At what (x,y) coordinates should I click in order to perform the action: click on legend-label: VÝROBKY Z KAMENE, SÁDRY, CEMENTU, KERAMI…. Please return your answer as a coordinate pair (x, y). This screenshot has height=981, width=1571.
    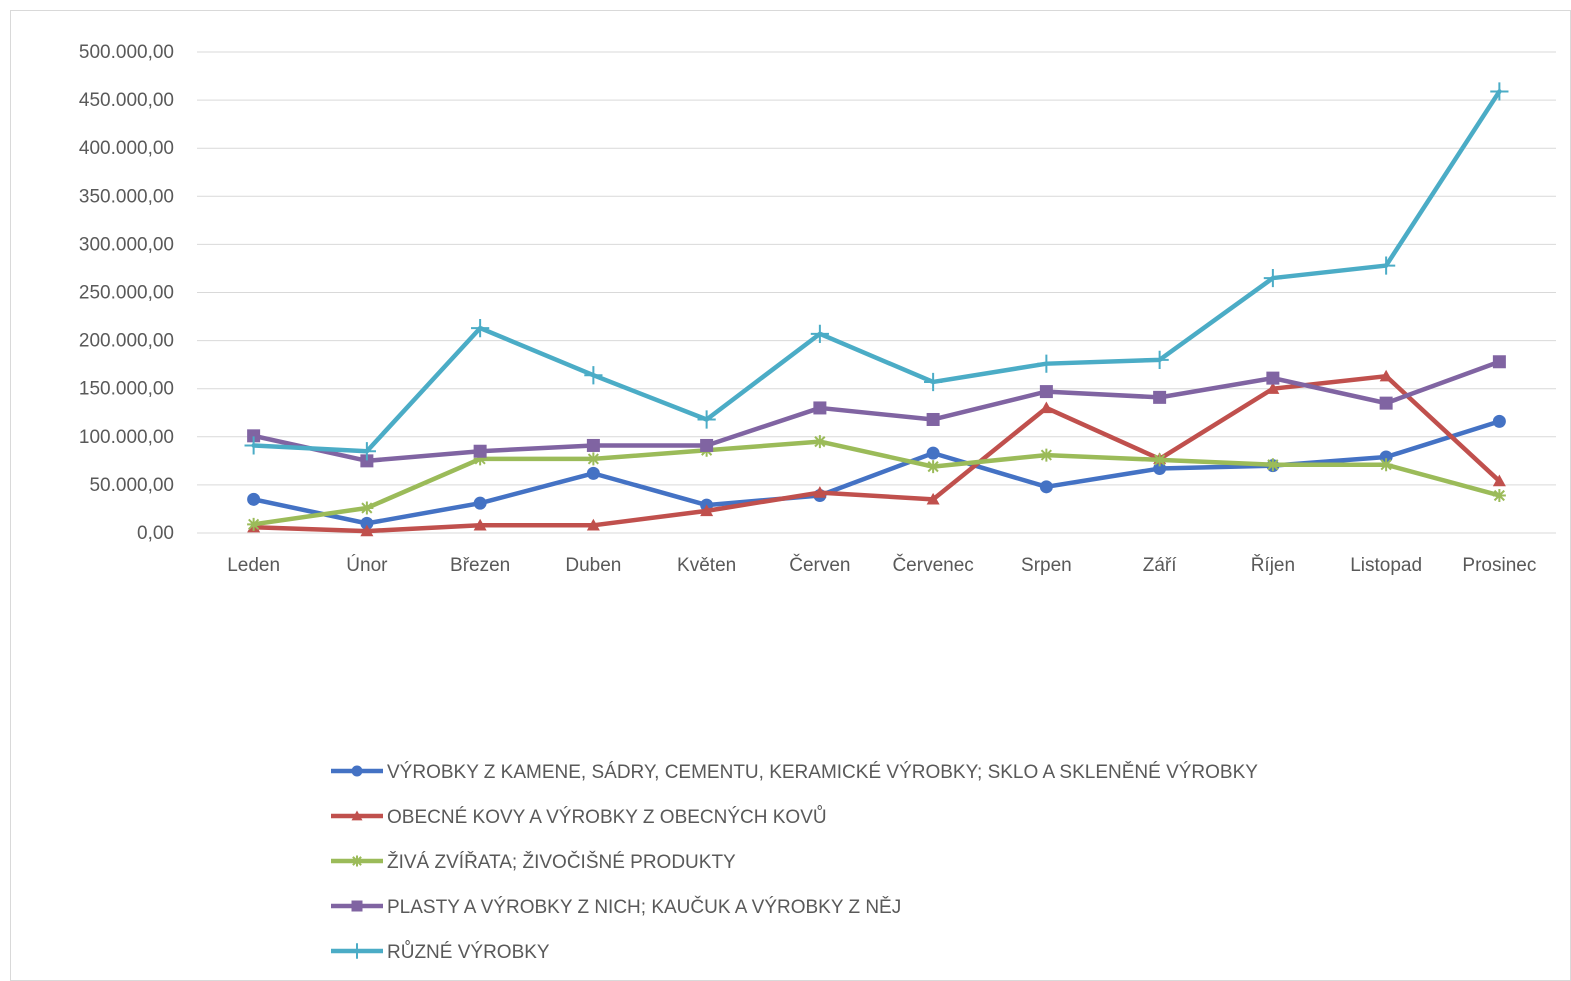
    Looking at the image, I should click on (822, 772).